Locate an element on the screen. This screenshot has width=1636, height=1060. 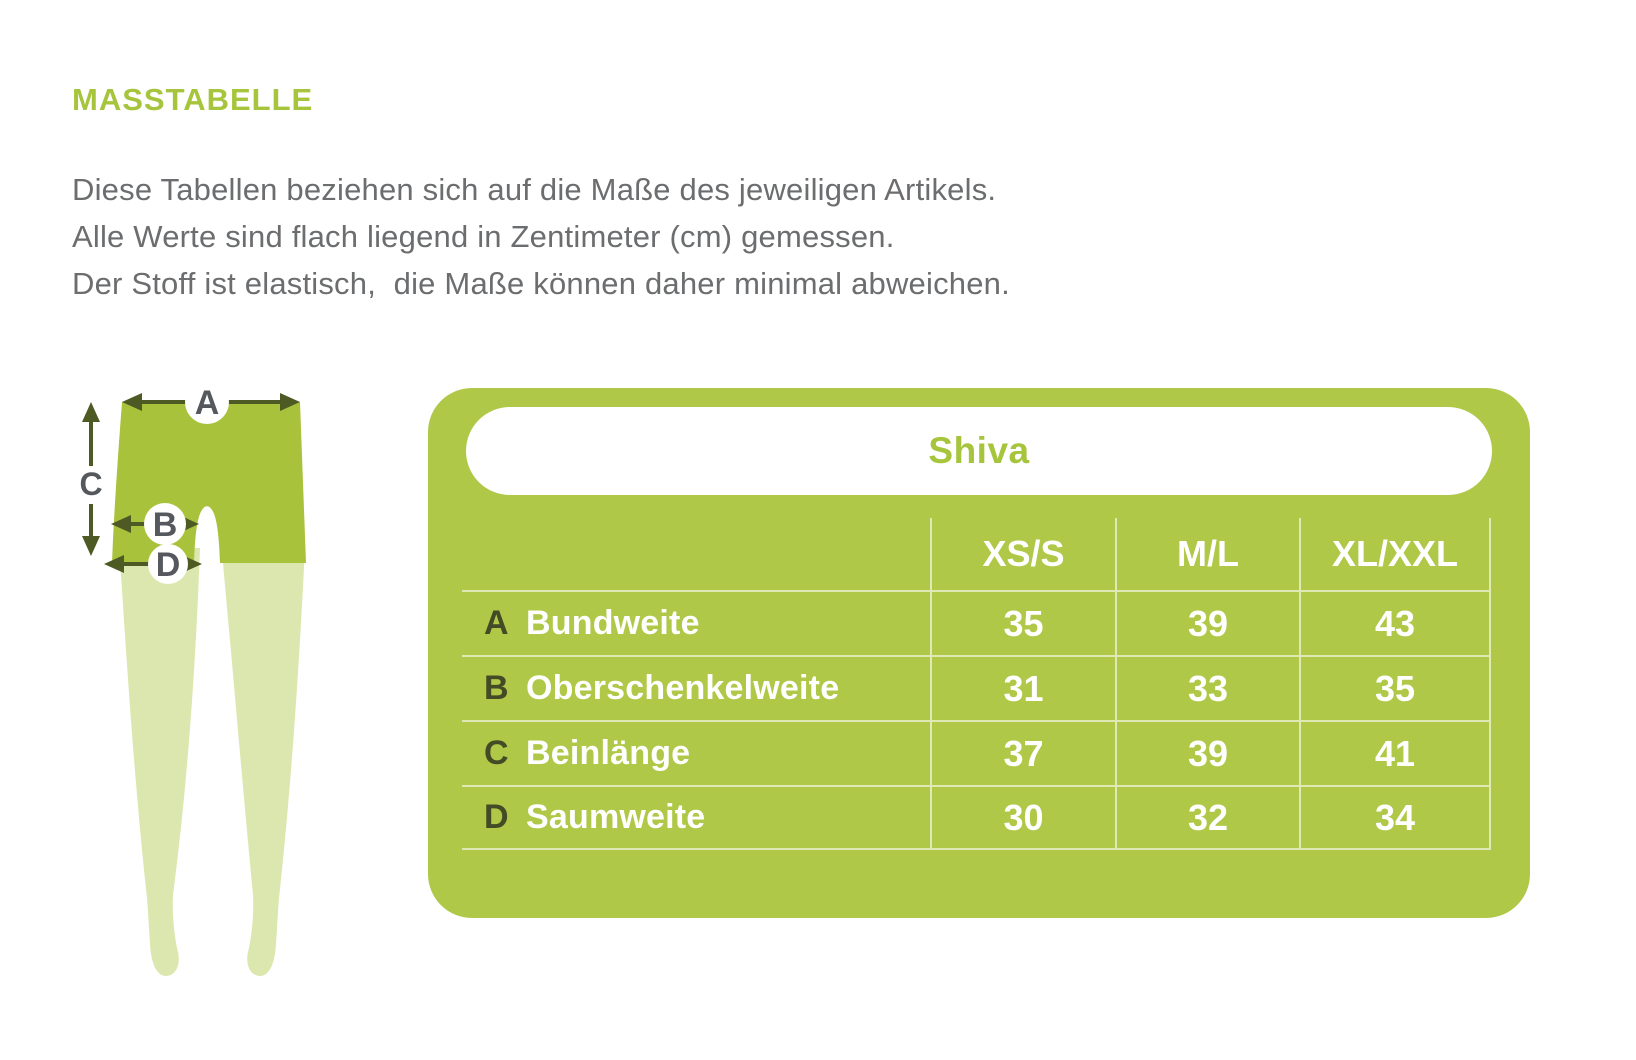
product-name: Shiva is located at coordinates (979, 450).